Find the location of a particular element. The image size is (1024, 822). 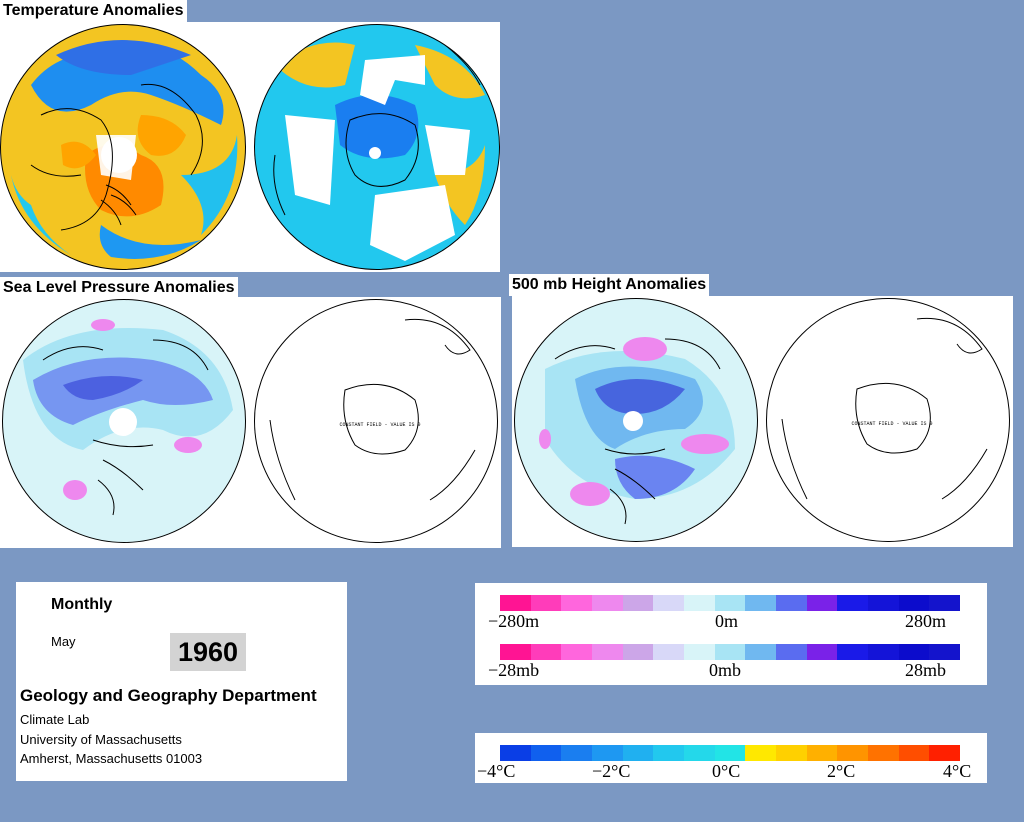

address-line: Climate Lab is located at coordinates (55, 719).